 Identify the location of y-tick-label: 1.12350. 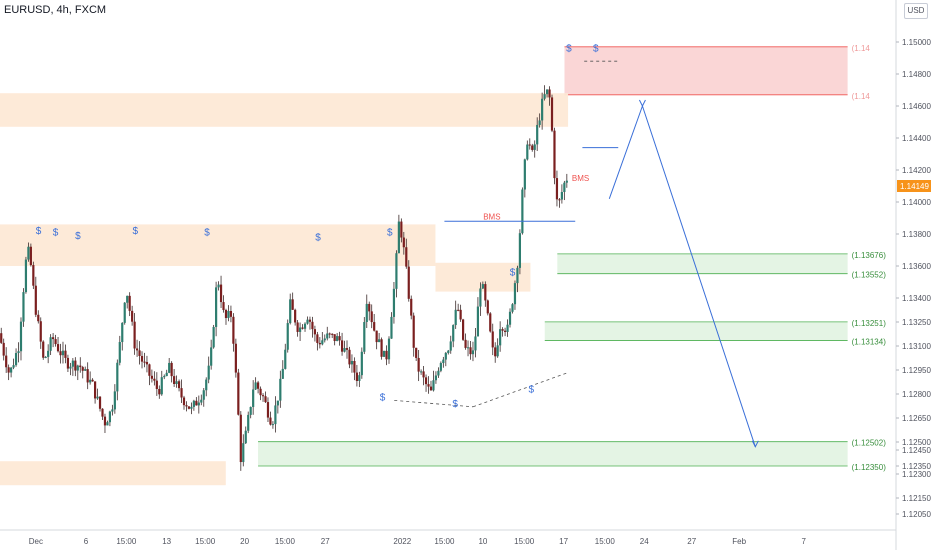
(916, 466).